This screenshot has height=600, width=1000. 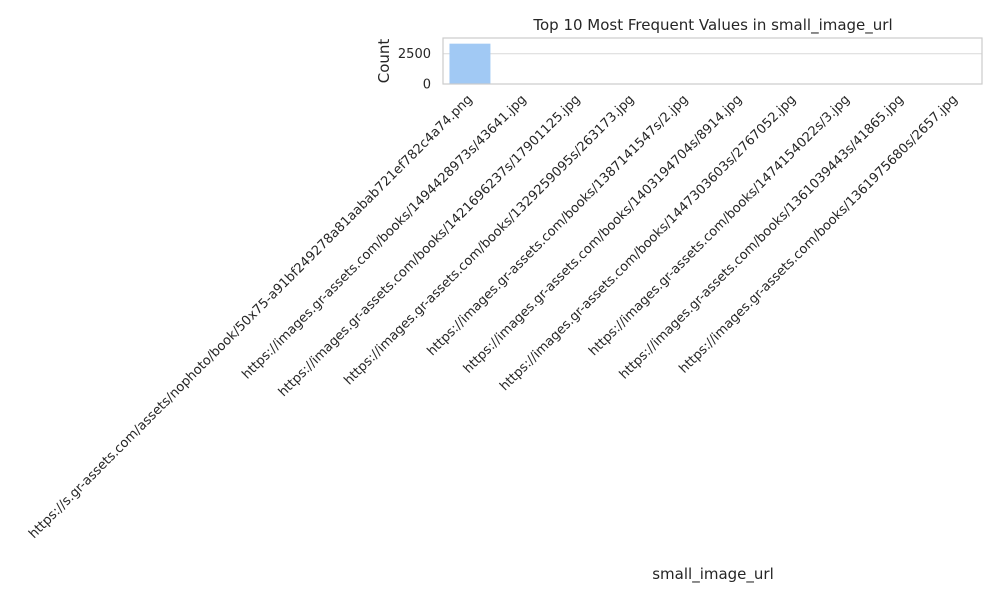 What do you see at coordinates (384, 61) in the screenshot?
I see `y-axis-label: Count` at bounding box center [384, 61].